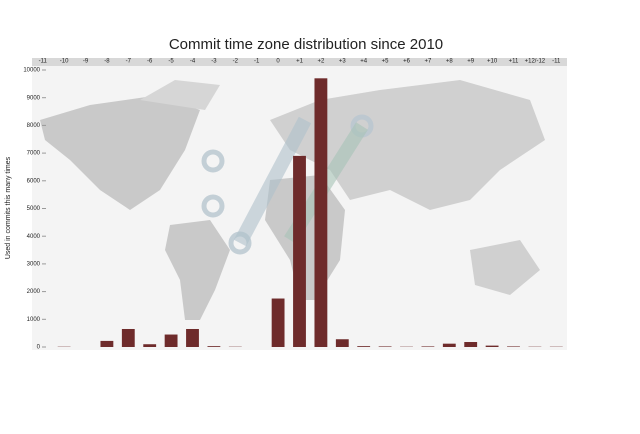 This screenshot has height=434, width=640. What do you see at coordinates (300, 62) in the screenshot?
I see `x-tick-label: +1` at bounding box center [300, 62].